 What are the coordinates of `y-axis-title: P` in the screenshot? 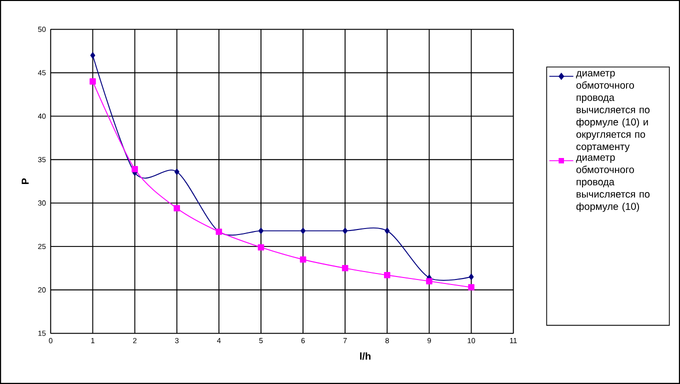 It's located at (25, 181).